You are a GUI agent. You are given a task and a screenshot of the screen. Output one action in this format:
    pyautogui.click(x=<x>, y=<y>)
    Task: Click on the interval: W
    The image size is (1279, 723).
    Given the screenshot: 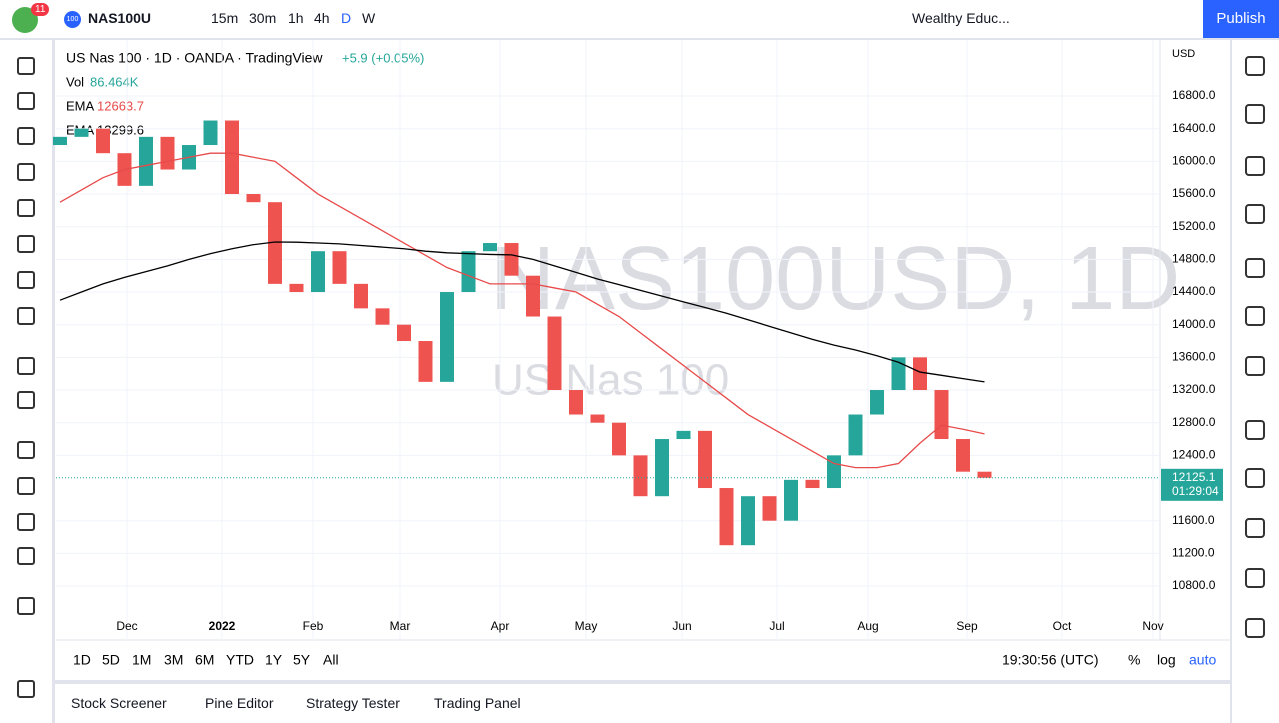 What is the action you would take?
    pyautogui.click(x=369, y=18)
    